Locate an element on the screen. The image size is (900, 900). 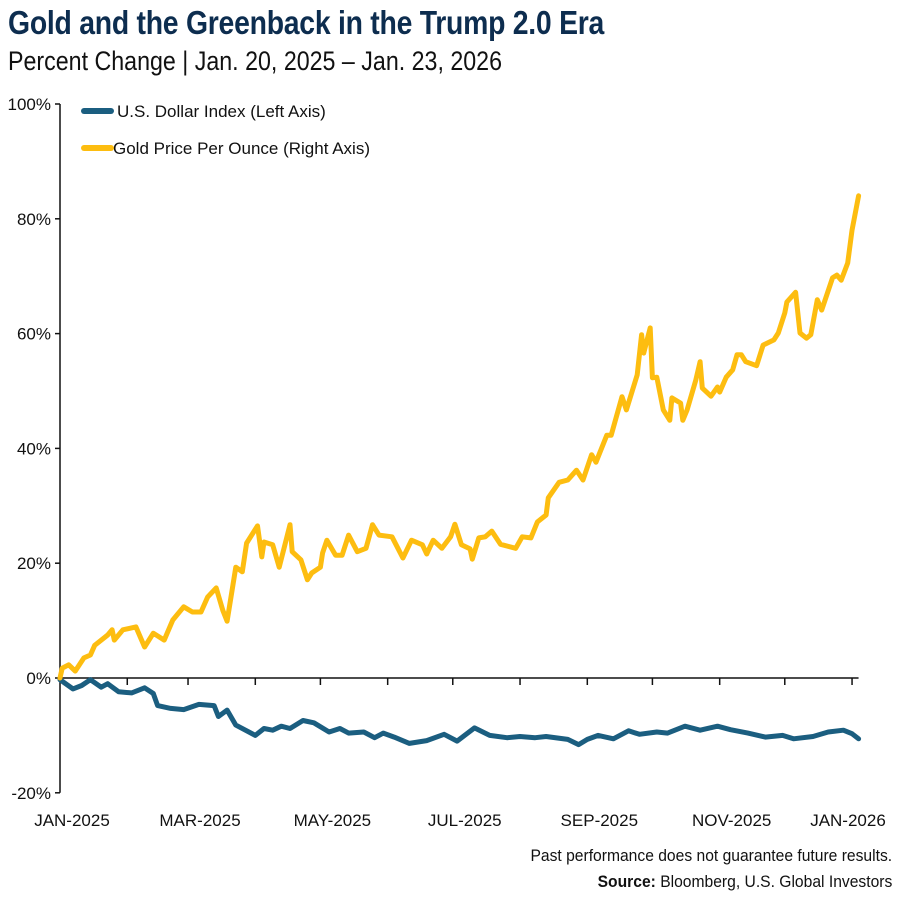
source-label: Source: is located at coordinates (626, 881).